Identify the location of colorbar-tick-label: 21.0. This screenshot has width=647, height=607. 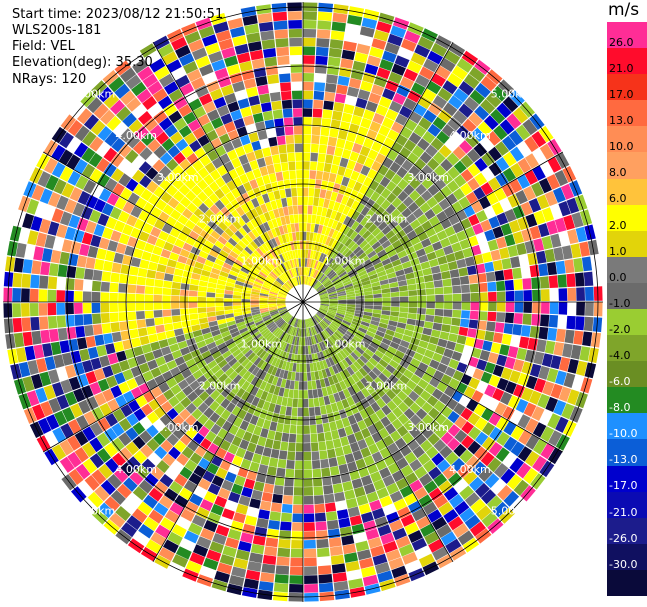
(621, 68).